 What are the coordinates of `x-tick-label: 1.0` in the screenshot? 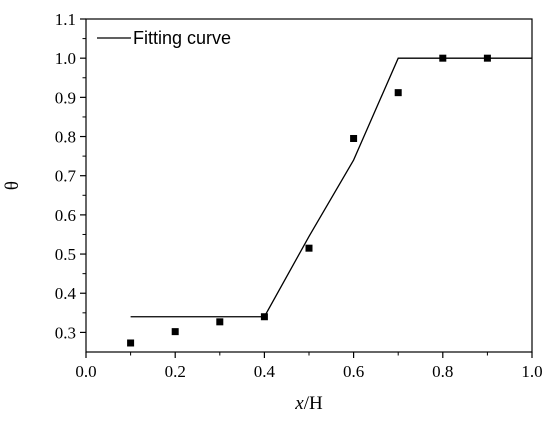 It's located at (531, 371).